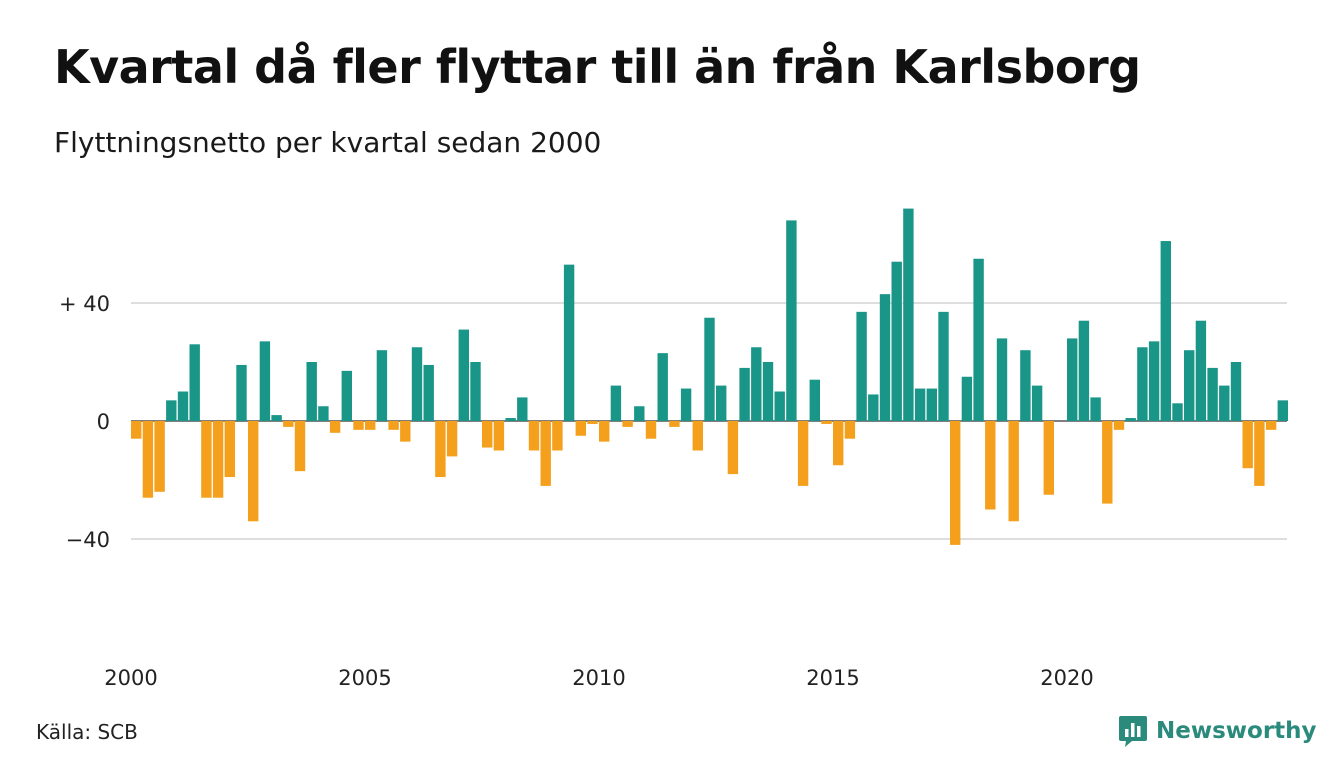  I want to click on brand-name: Newsworthy, so click(1236, 731).